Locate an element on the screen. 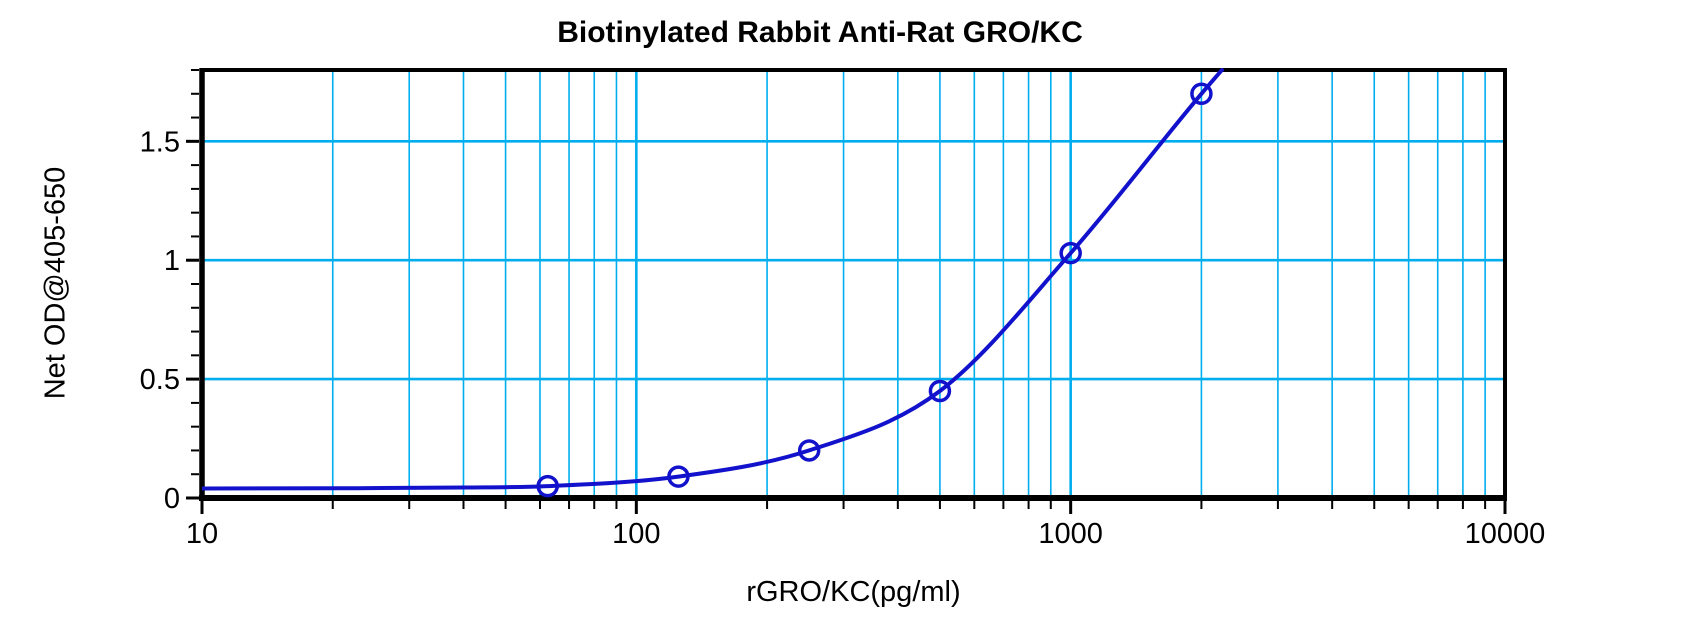 Image resolution: width=1700 pixels, height=632 pixels. x-axis-label: rGRO/KC(pg/ml) is located at coordinates (853, 592).